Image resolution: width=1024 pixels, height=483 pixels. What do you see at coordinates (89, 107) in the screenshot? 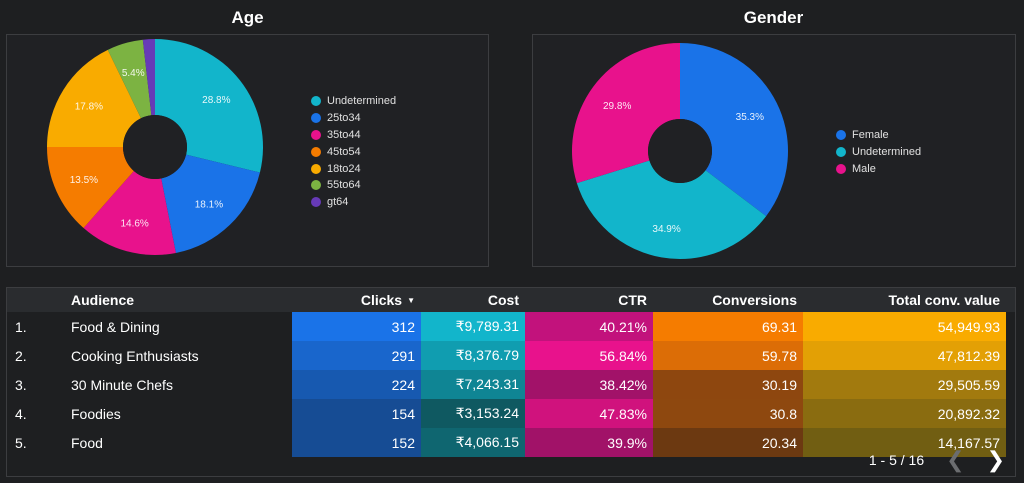
I see `age-slice-label-18to24: 17.8%` at bounding box center [89, 107].